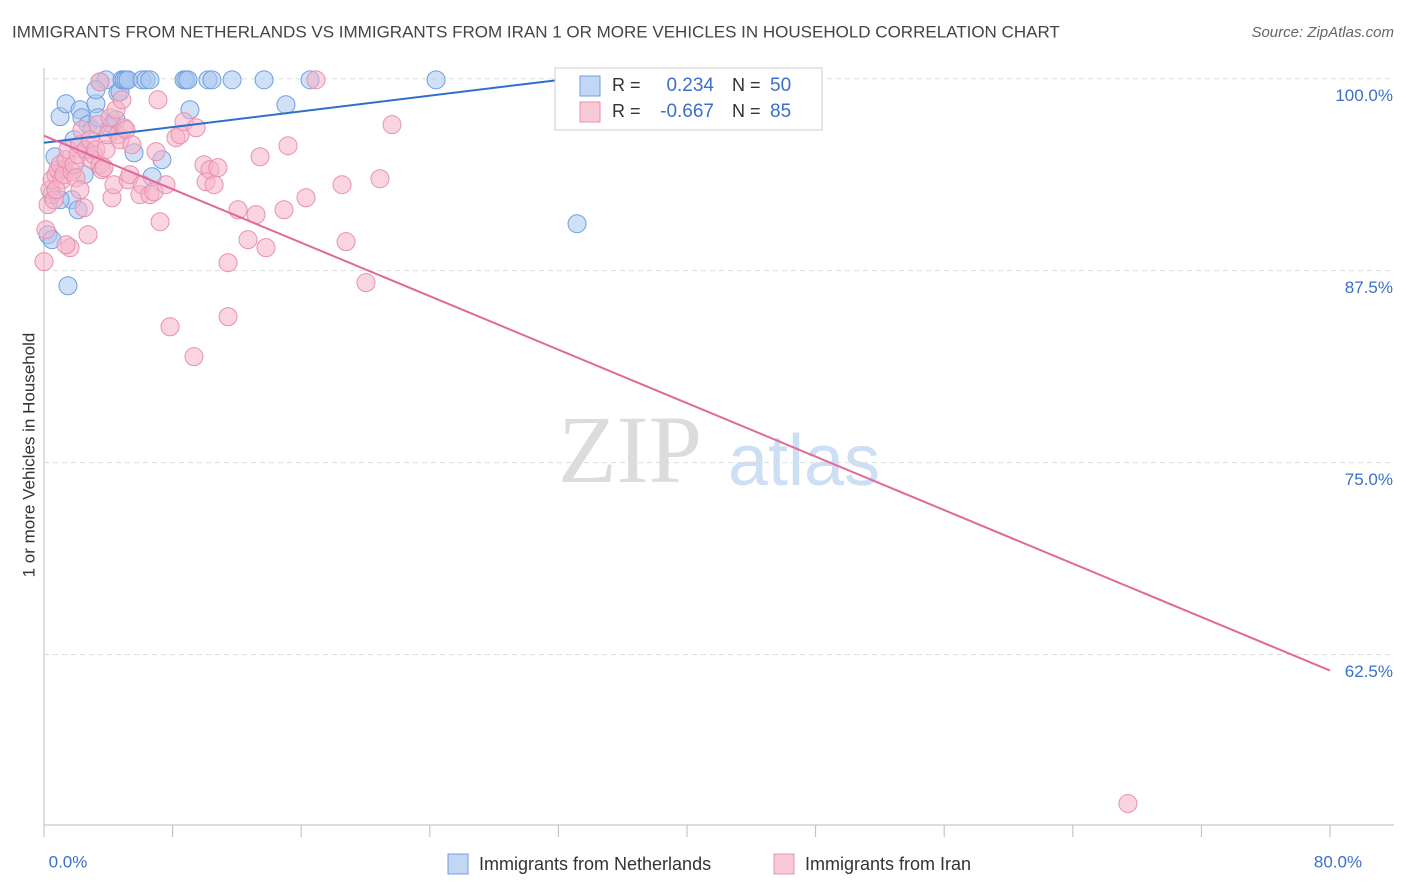 Image resolution: width=1406 pixels, height=892 pixels. What do you see at coordinates (804, 461) in the screenshot?
I see `watermark: atlas` at bounding box center [804, 461].